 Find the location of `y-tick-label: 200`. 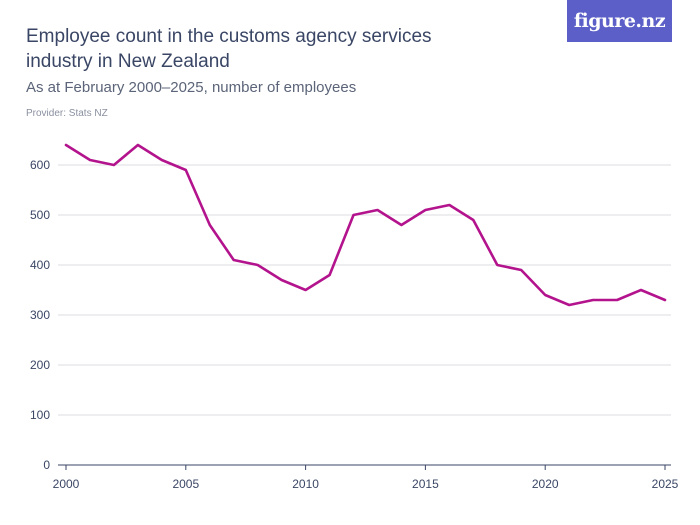

y-tick-label: 200 is located at coordinates (40, 365).